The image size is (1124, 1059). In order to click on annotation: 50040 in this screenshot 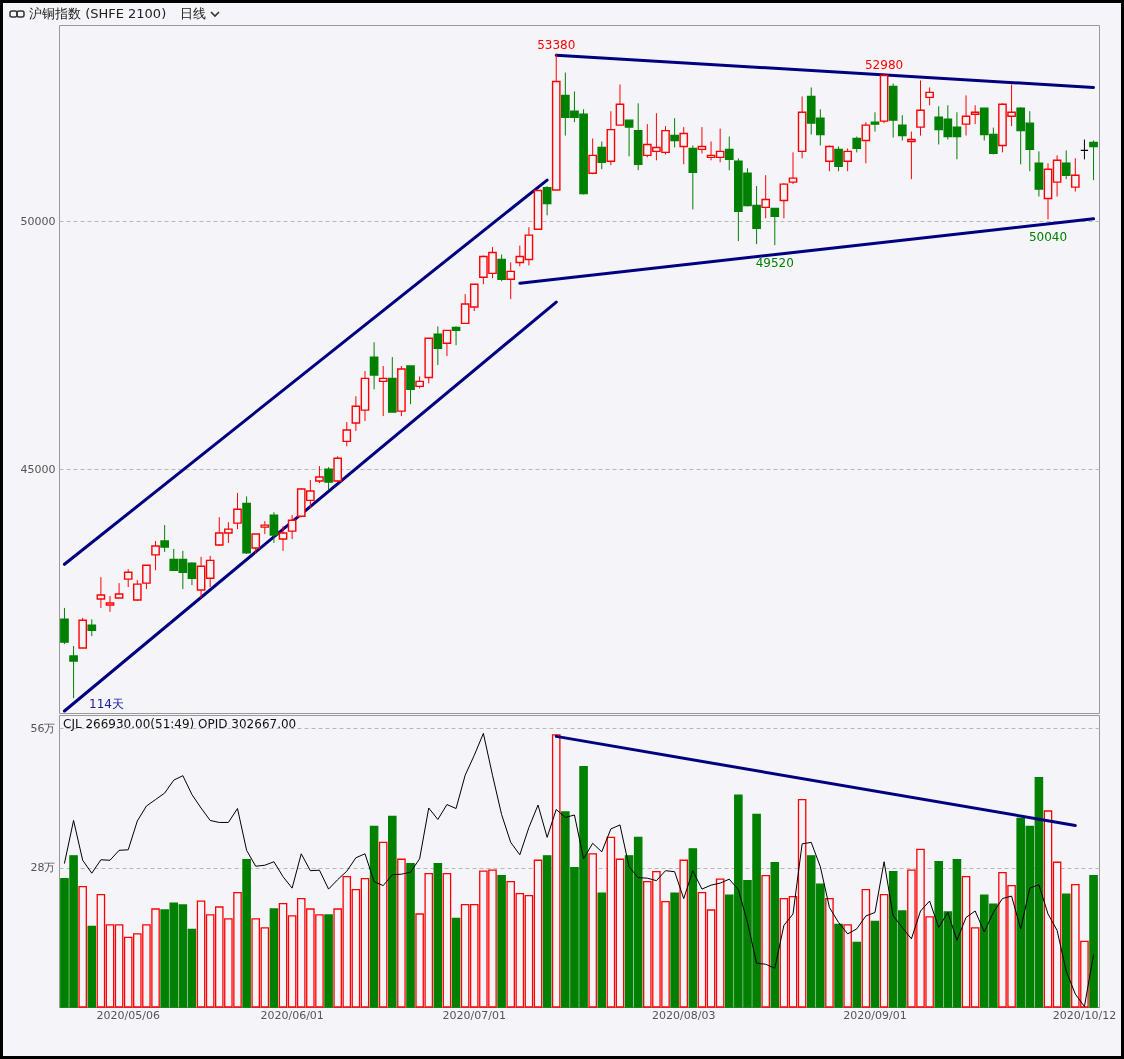, I will do `click(1048, 237)`.